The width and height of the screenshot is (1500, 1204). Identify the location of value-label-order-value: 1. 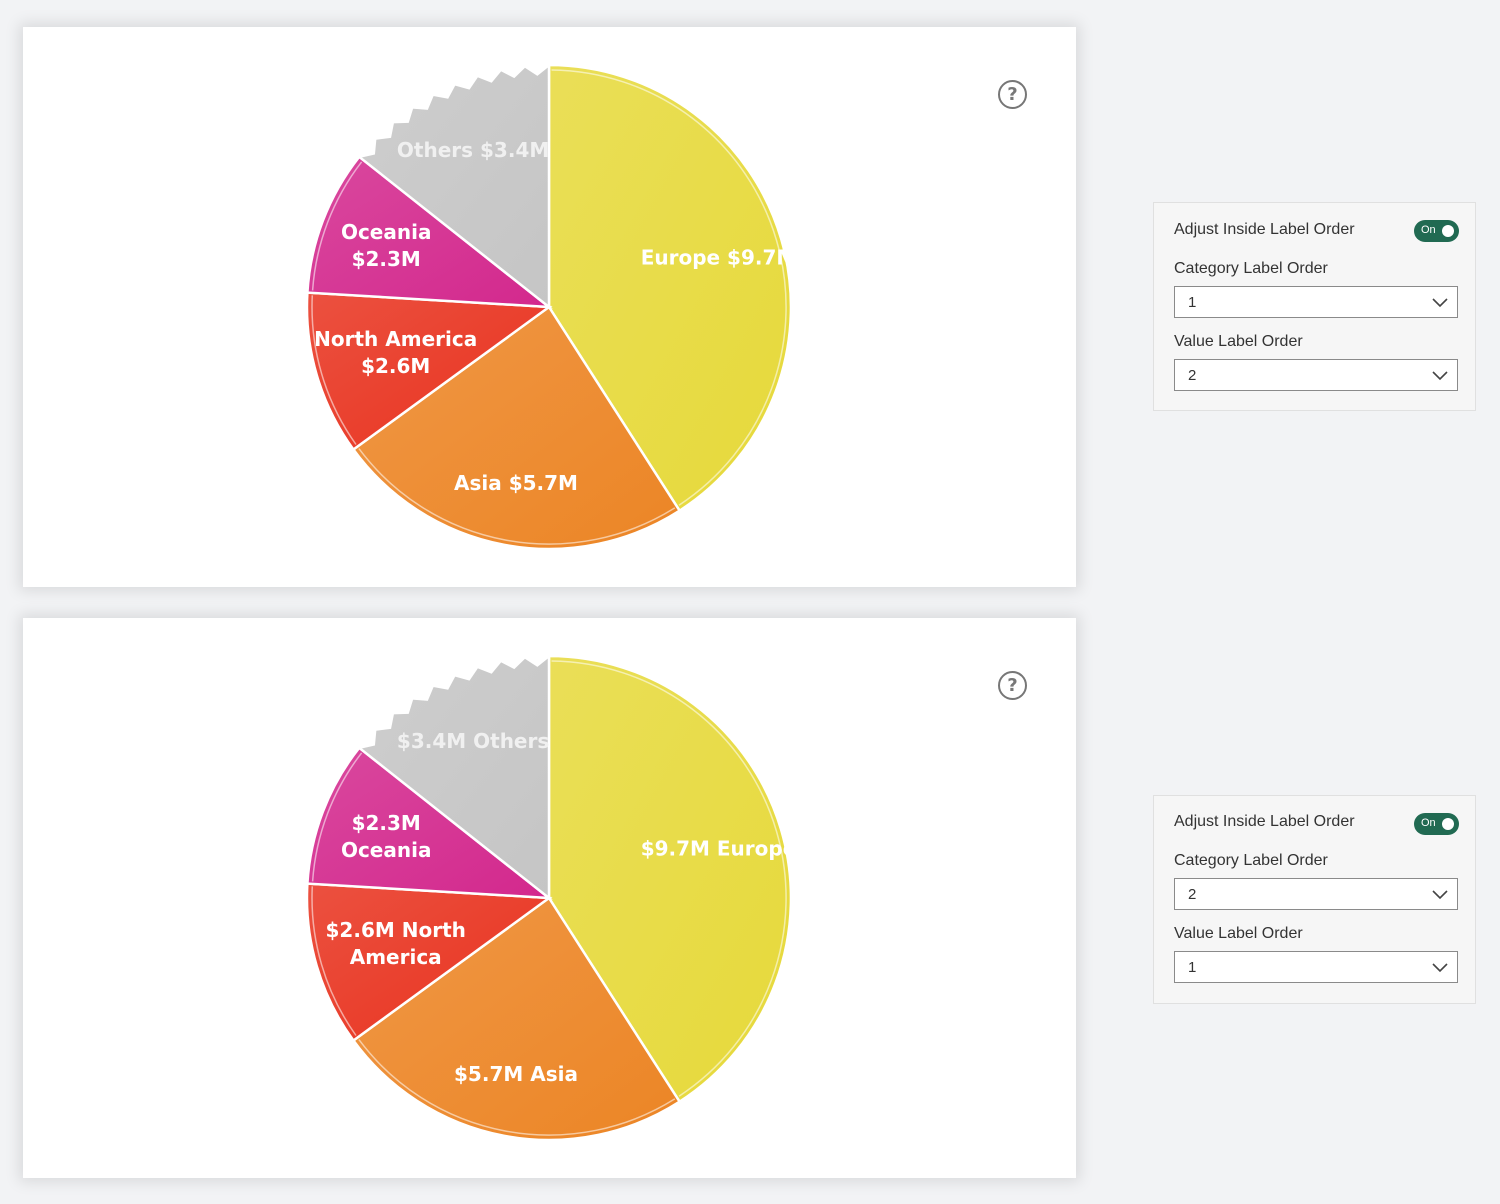
(1192, 967).